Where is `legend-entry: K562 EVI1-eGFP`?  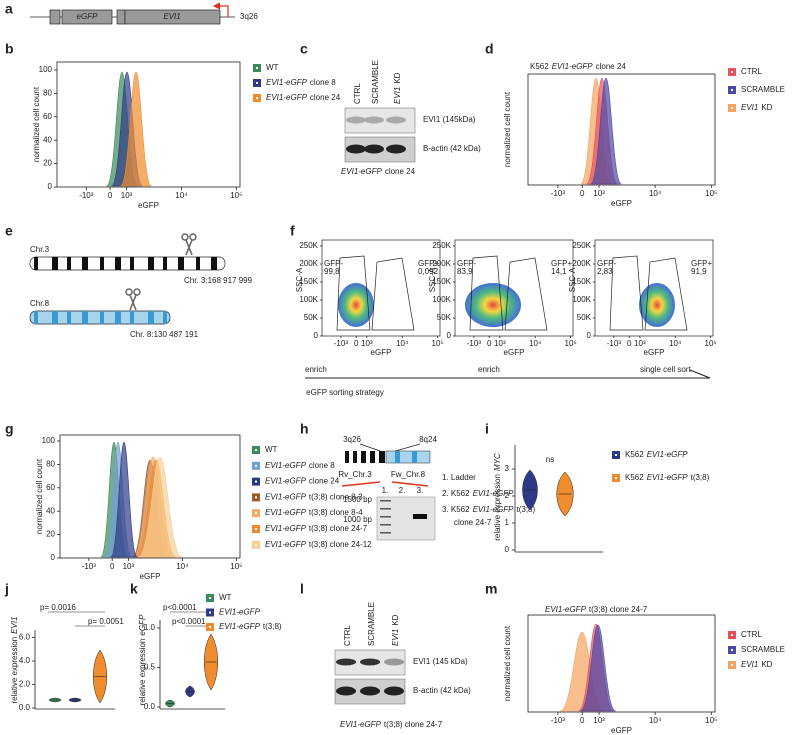
legend-entry: K562 EVI1-eGFP is located at coordinates (656, 454).